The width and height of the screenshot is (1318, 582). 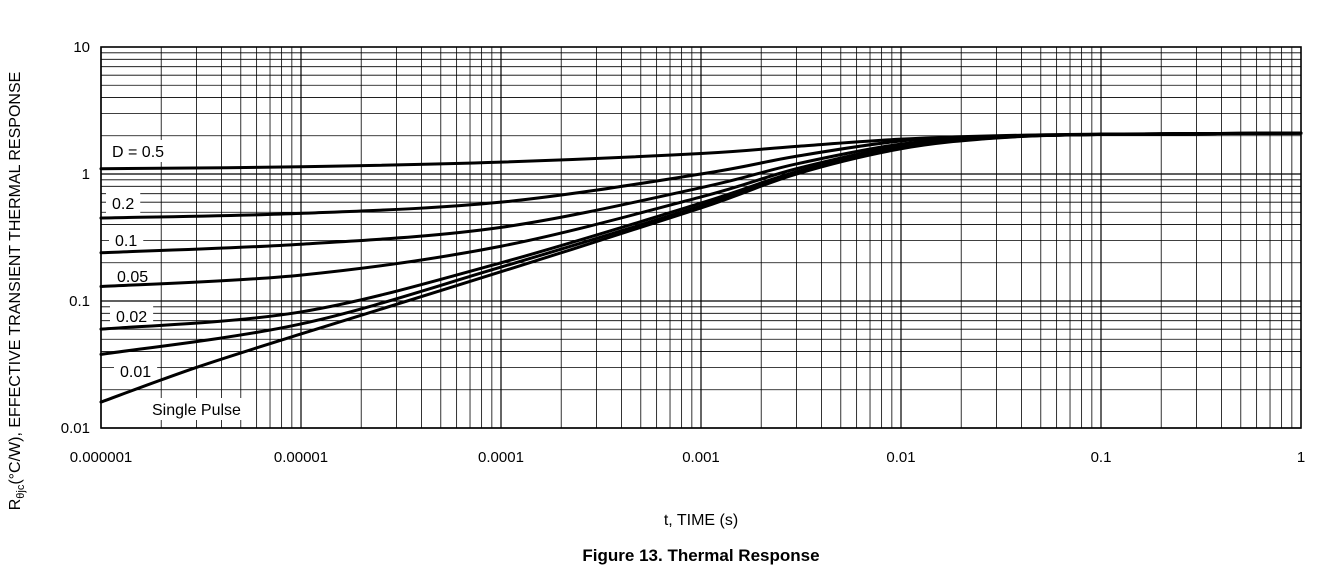 I want to click on curve-label-1: 0.2, so click(x=123, y=204).